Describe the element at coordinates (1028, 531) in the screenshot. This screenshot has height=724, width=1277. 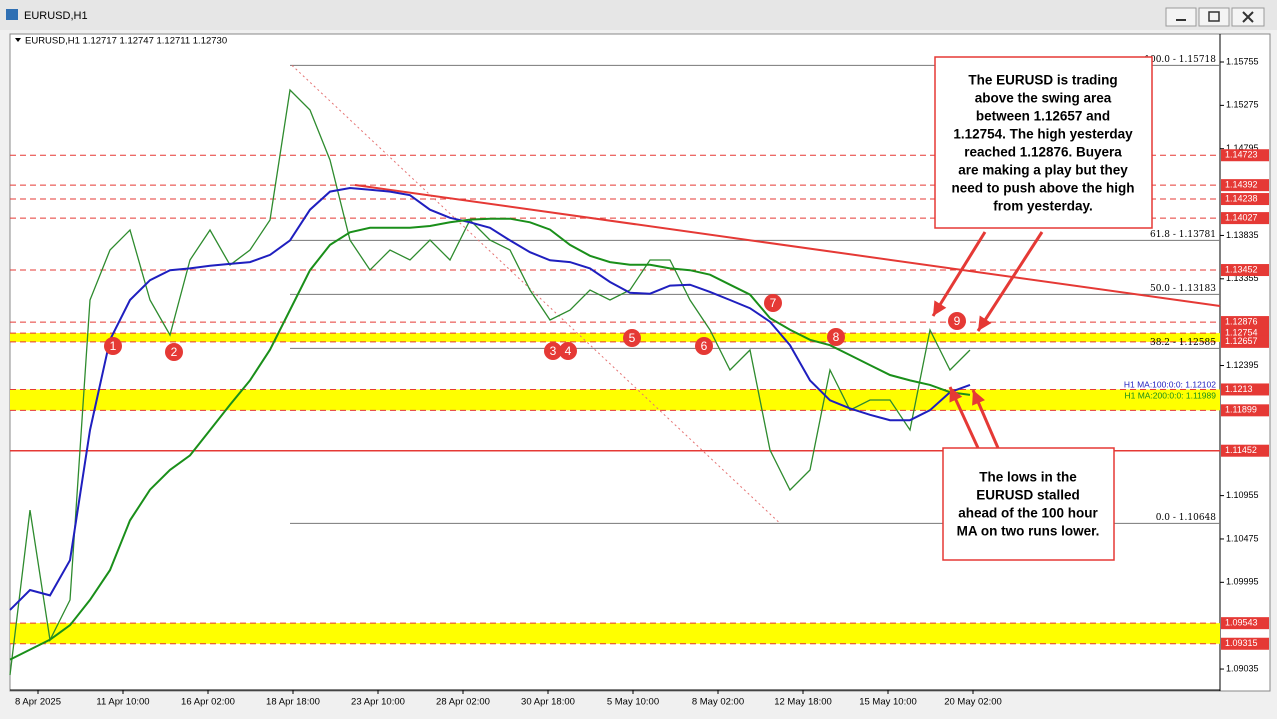
I see `annotation-text: MA on two runs lower.` at that location.